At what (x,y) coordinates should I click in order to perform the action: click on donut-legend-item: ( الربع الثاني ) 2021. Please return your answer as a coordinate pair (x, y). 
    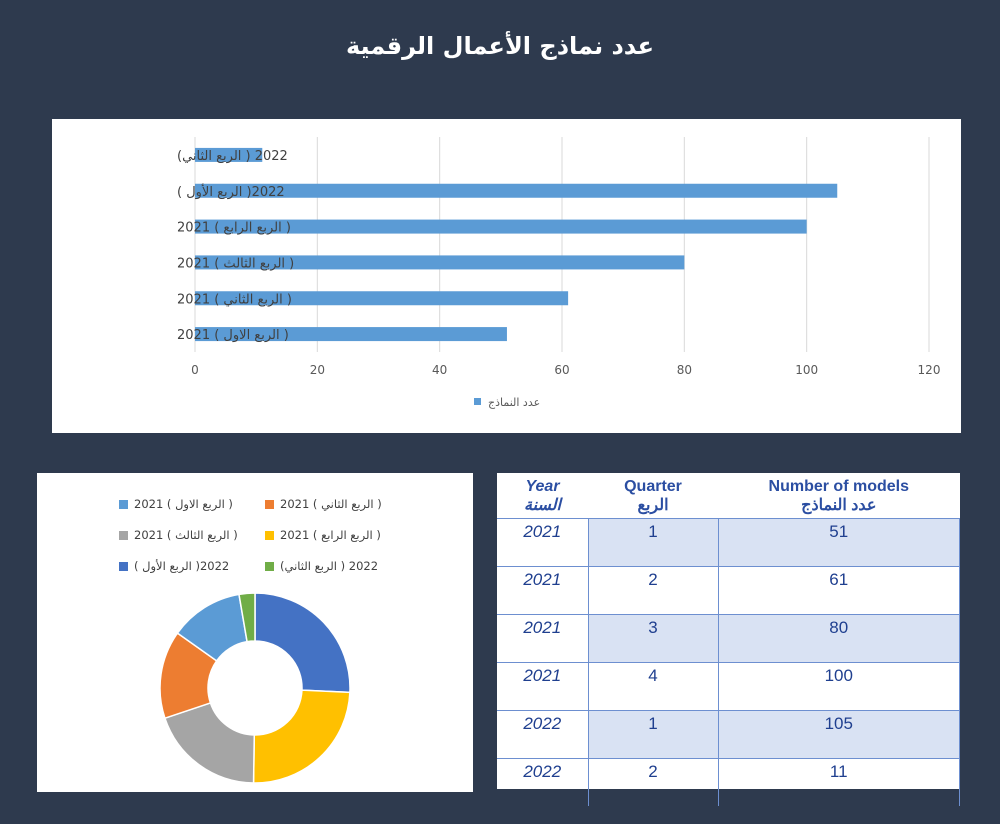
    Looking at the image, I should click on (323, 504).